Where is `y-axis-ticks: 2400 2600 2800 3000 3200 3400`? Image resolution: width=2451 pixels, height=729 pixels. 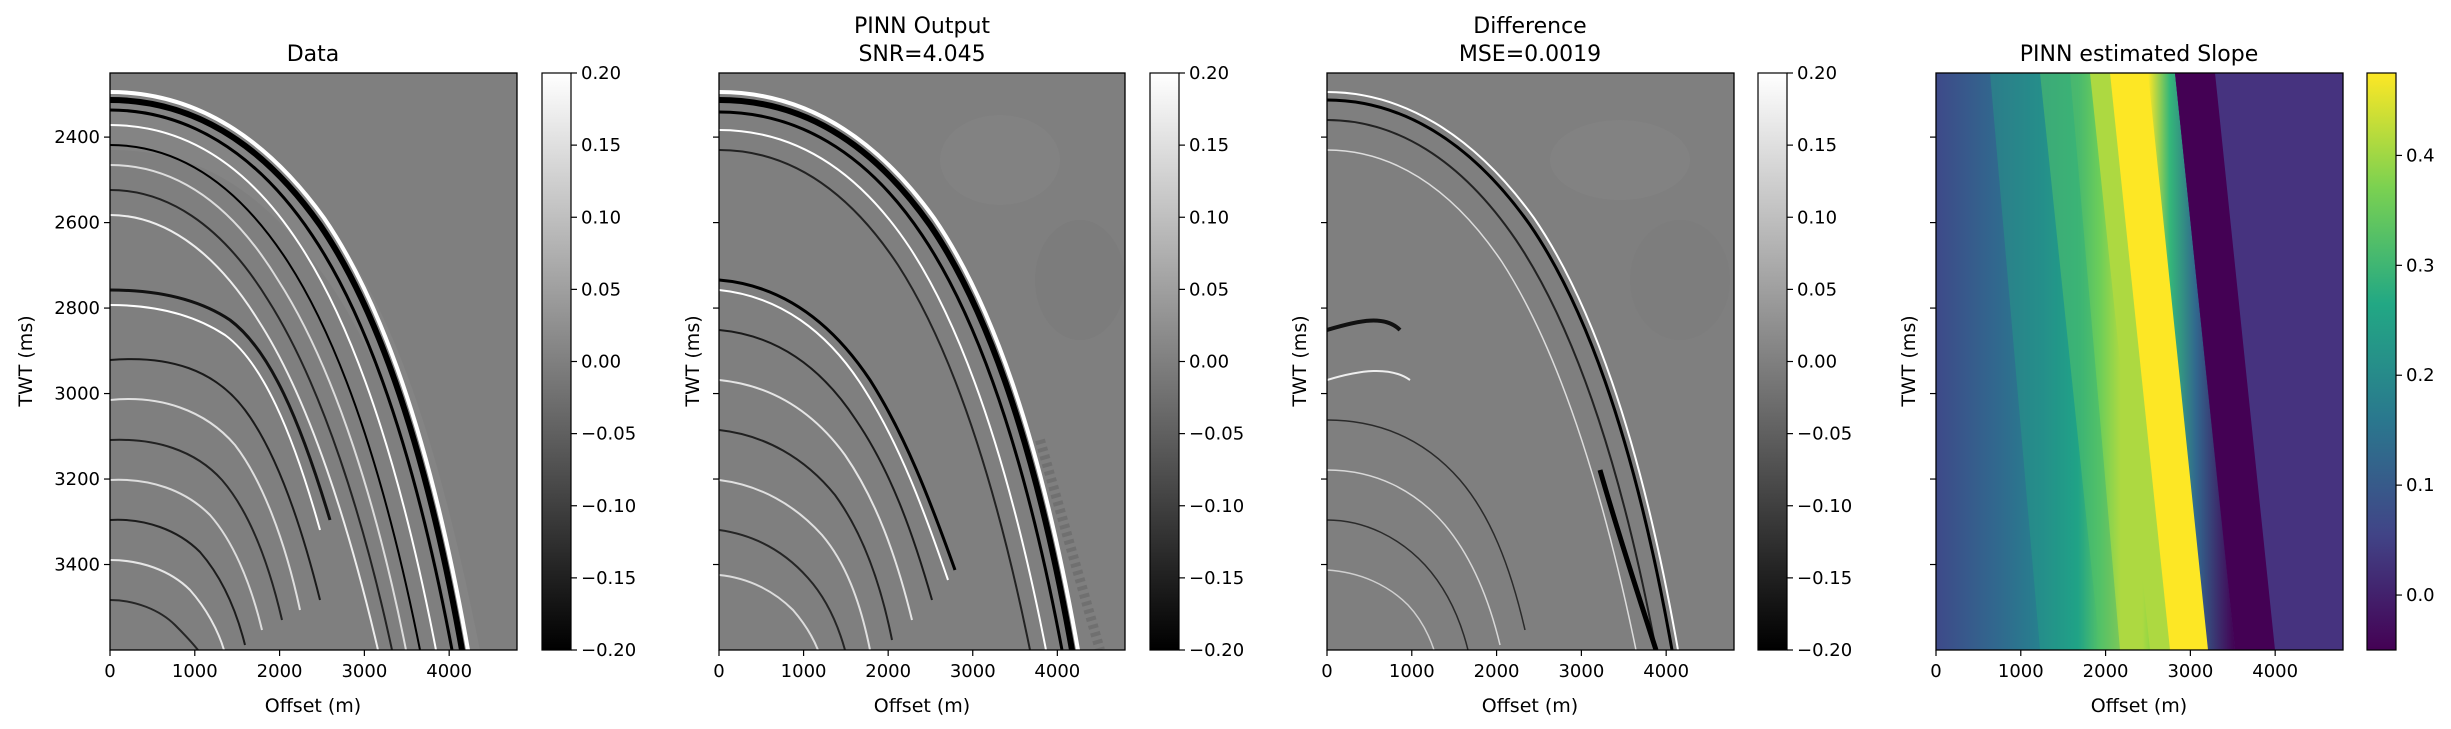
y-axis-ticks: 2400 2600 2800 3000 3200 3400 is located at coordinates (82, 351).